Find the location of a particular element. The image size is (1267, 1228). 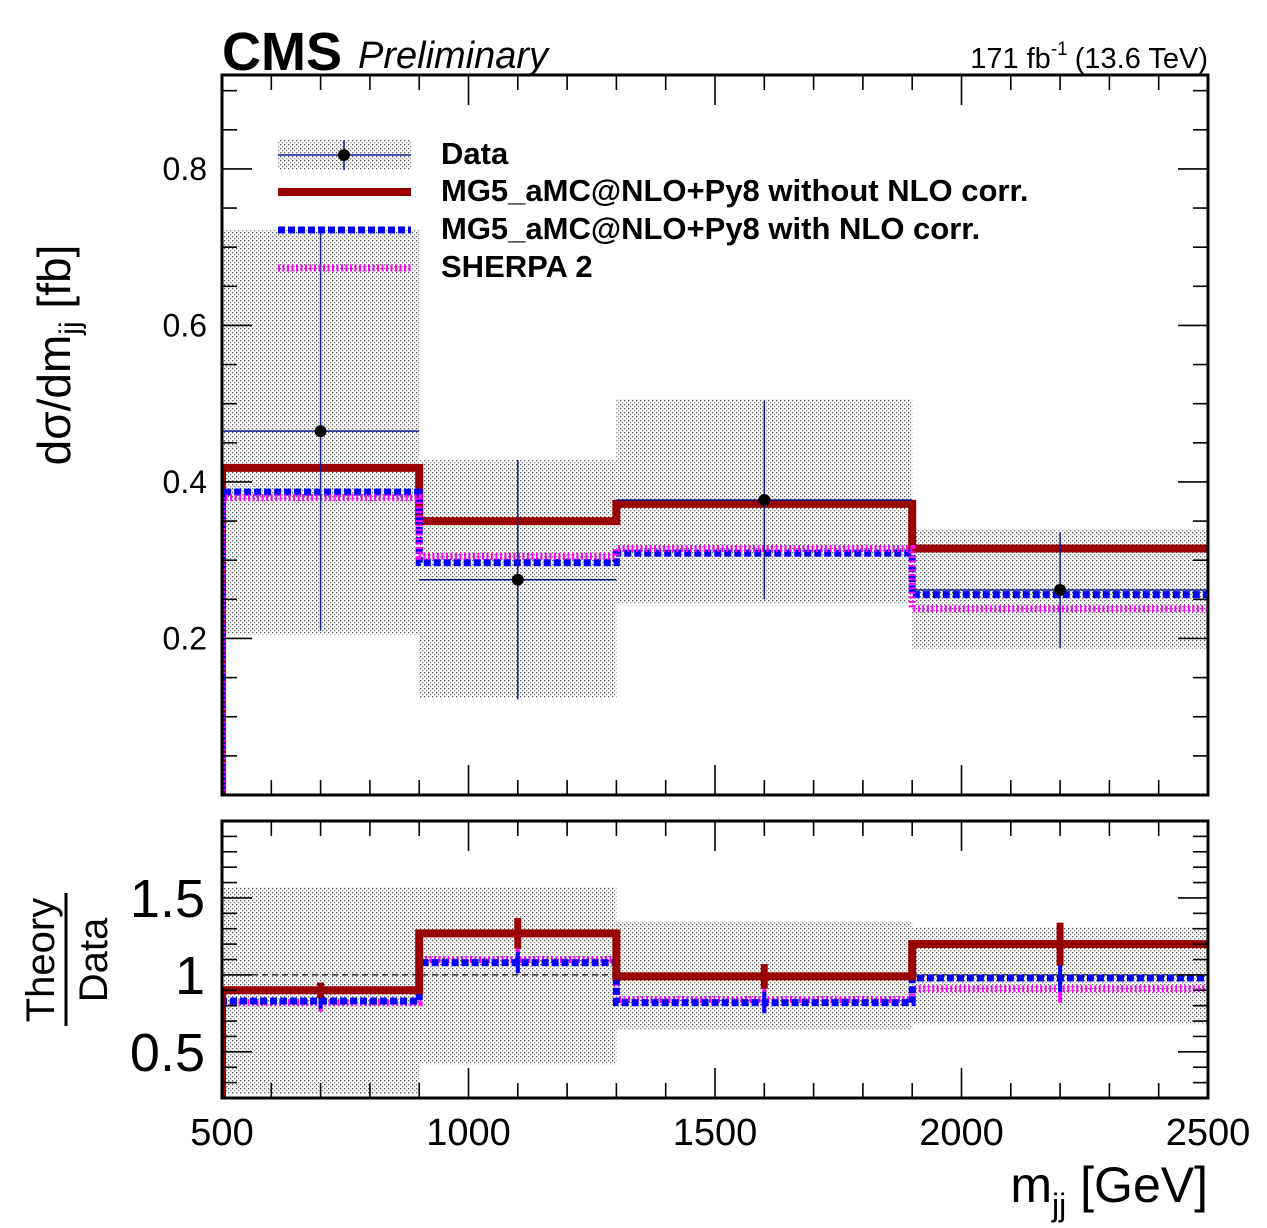

ratio-ytick-label: 0.5 is located at coordinates (167, 1053).